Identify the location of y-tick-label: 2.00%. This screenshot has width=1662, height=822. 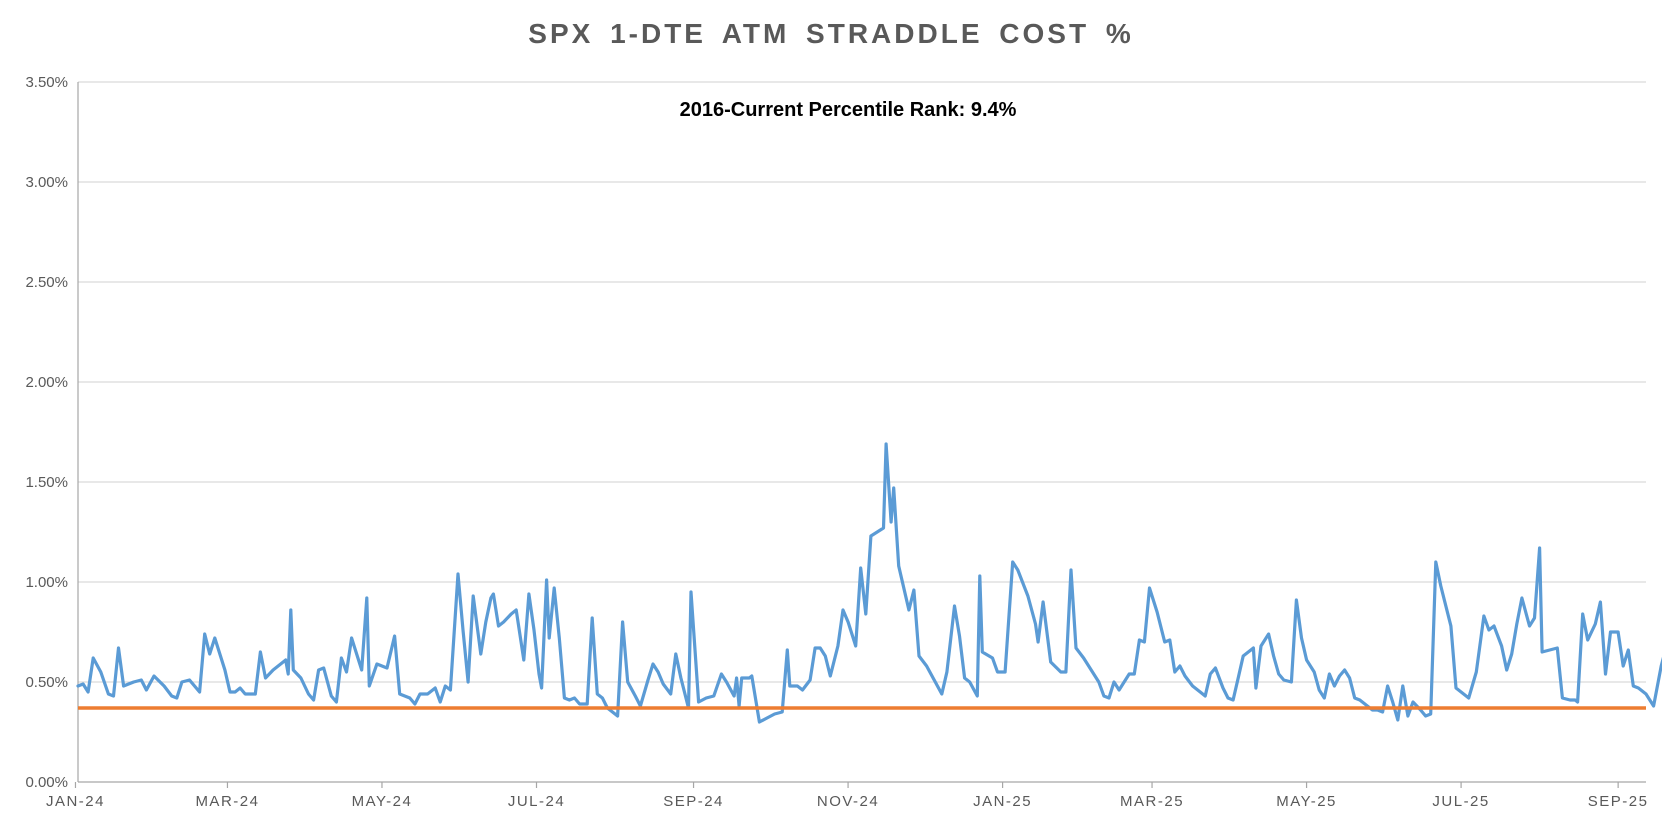
(46, 382).